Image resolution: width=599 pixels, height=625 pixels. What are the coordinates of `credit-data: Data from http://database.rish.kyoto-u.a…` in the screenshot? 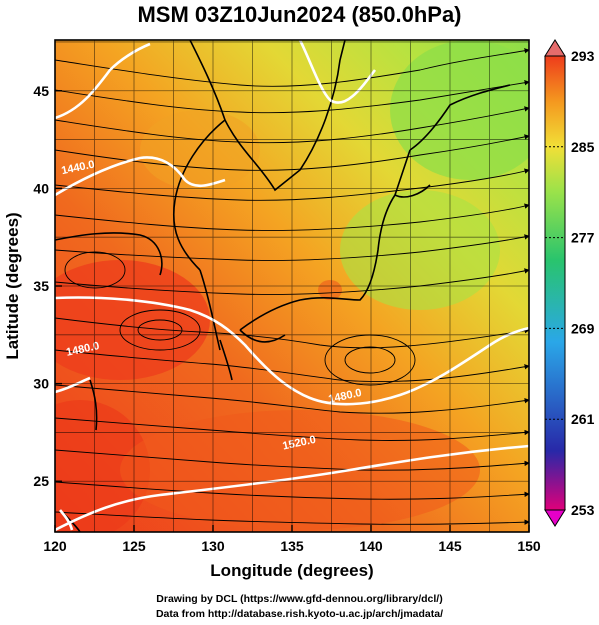 It's located at (299, 614).